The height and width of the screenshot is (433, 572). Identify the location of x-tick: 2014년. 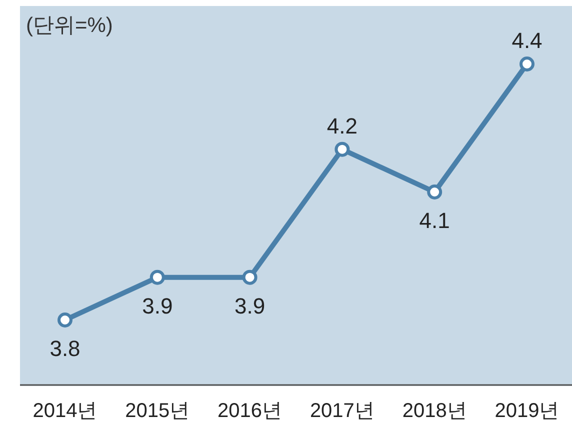
(65, 411).